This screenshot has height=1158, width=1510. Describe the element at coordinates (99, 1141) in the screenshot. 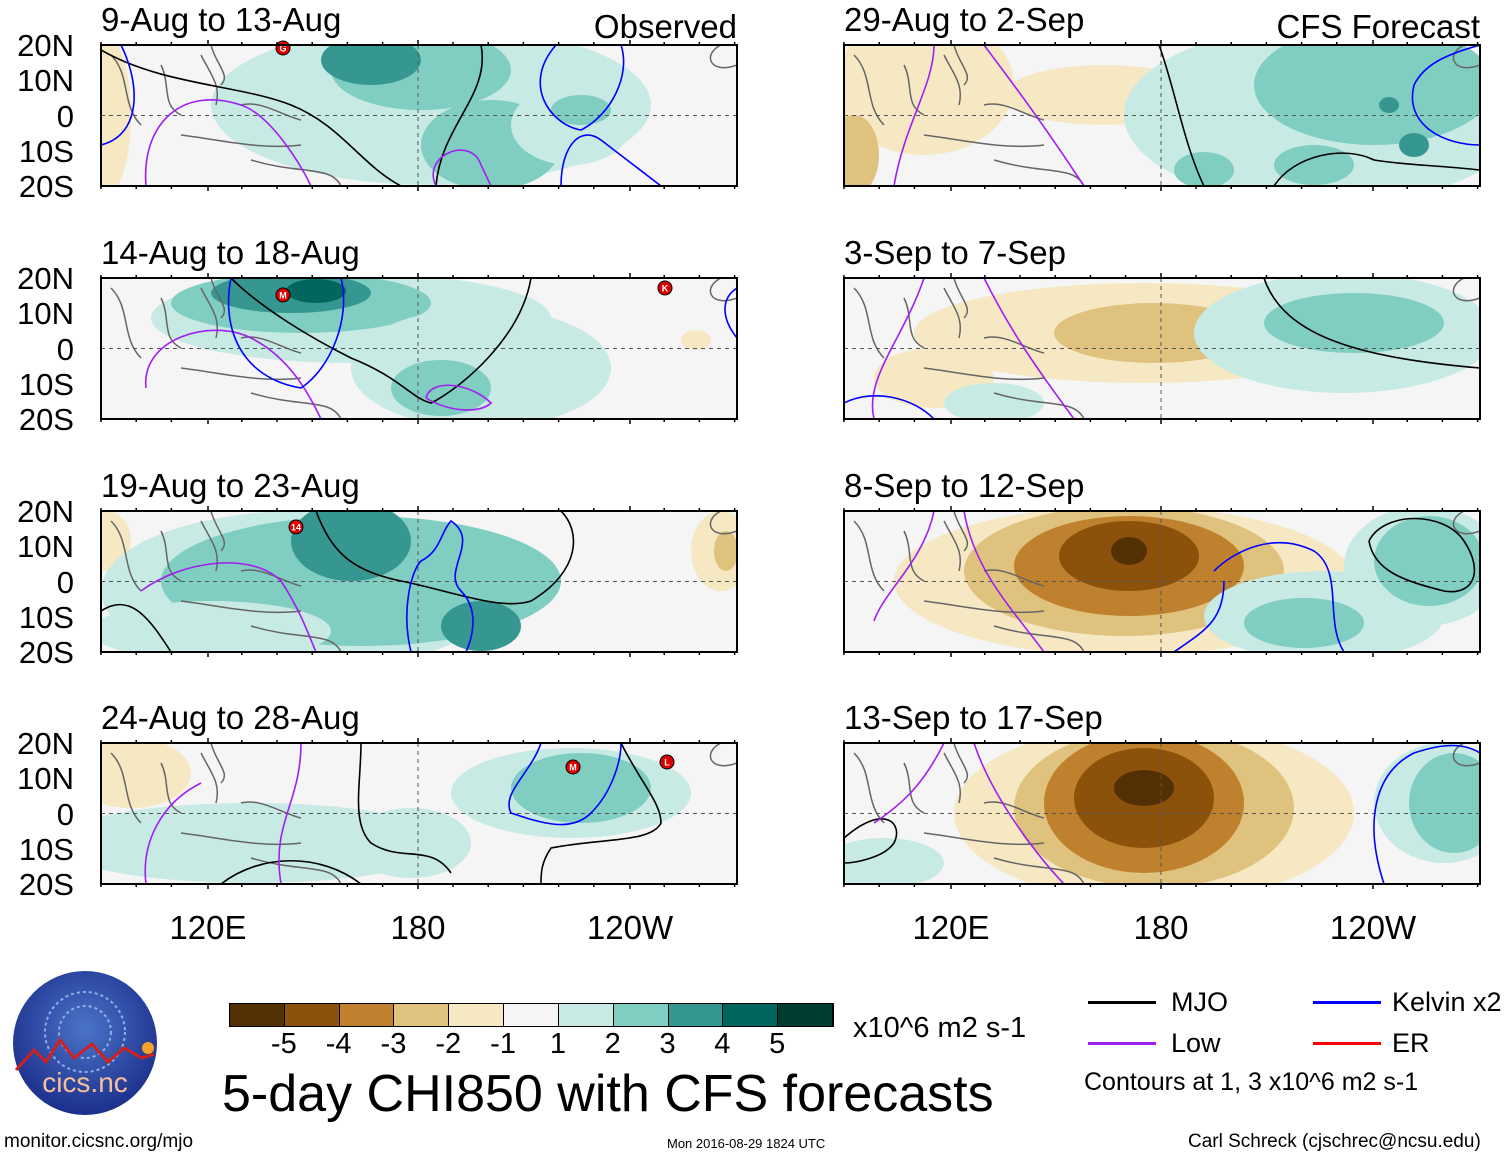

I see `footer-url: monitor.cicsnc.org/mjo` at that location.